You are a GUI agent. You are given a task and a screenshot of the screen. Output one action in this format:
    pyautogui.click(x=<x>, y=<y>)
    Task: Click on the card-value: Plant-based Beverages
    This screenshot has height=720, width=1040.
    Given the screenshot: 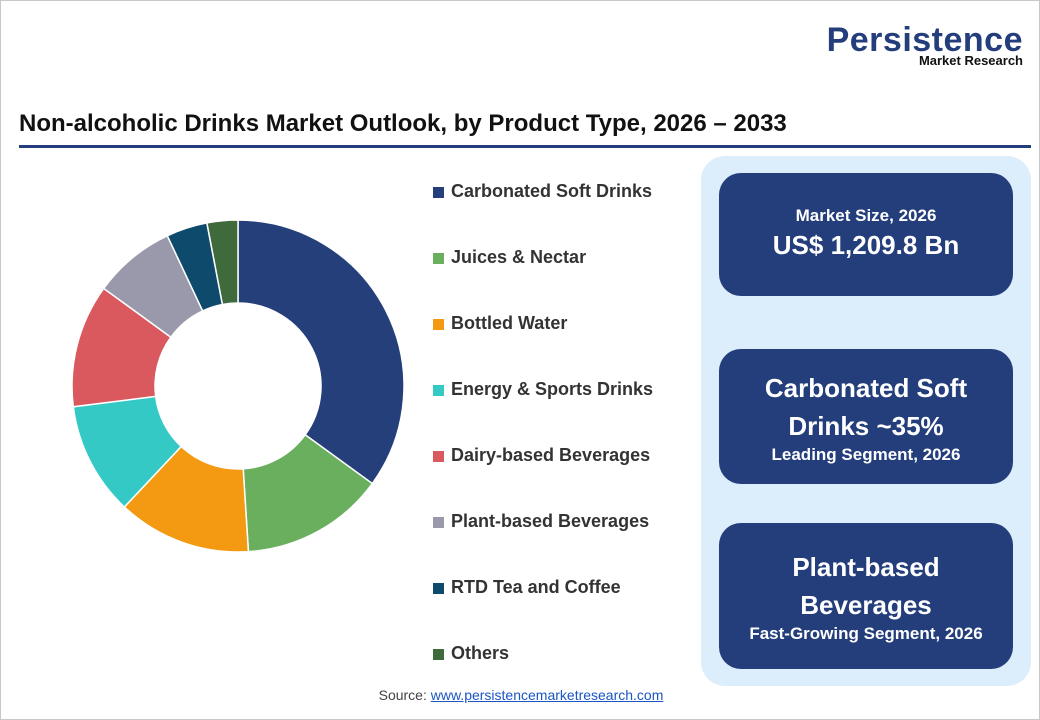 What is the action you would take?
    pyautogui.click(x=866, y=586)
    